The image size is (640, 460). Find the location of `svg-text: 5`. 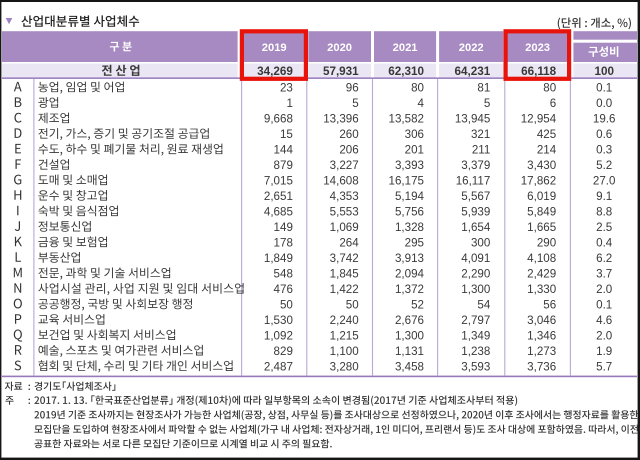

svg-text: 5 is located at coordinates (355, 103).